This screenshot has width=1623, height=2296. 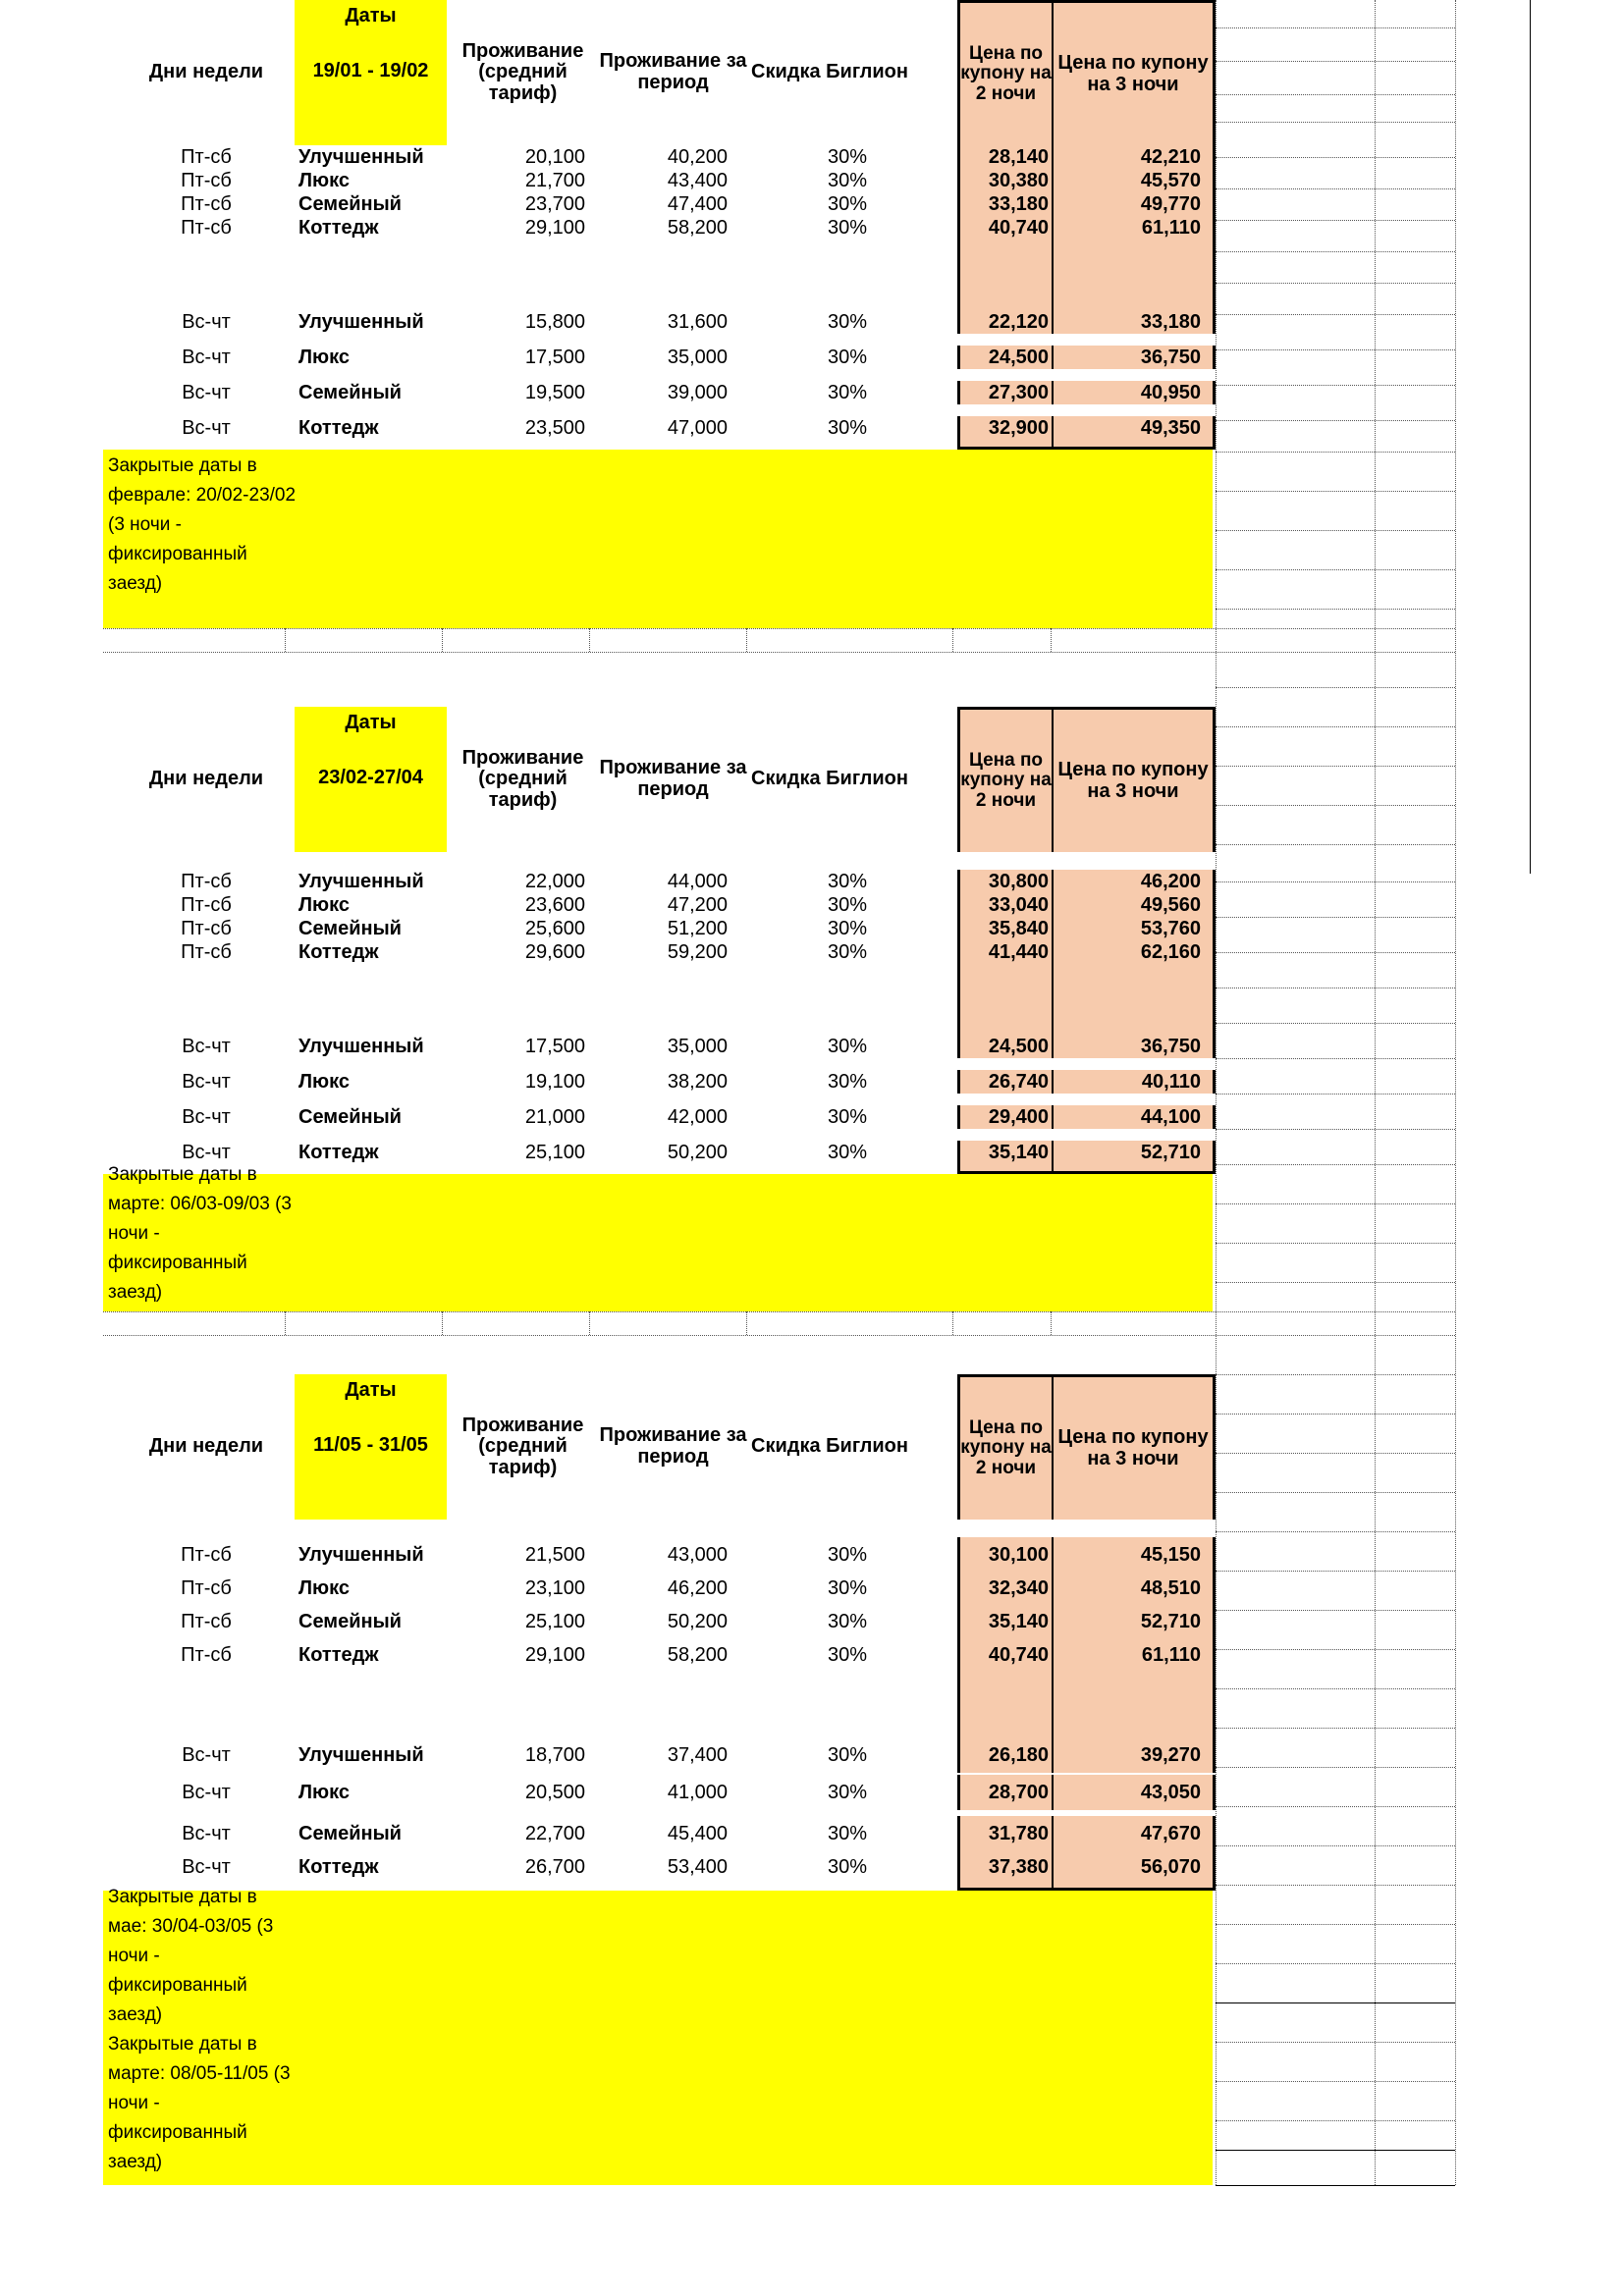 What do you see at coordinates (1135, 1152) in the screenshot?
I see `cell-coupon3: 52,710` at bounding box center [1135, 1152].